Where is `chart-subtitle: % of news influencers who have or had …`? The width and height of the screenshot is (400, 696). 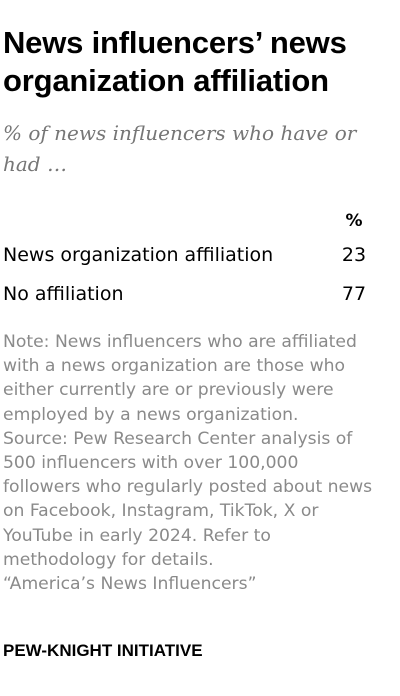 chart-subtitle: % of news influencers who have or had … is located at coordinates (199, 149).